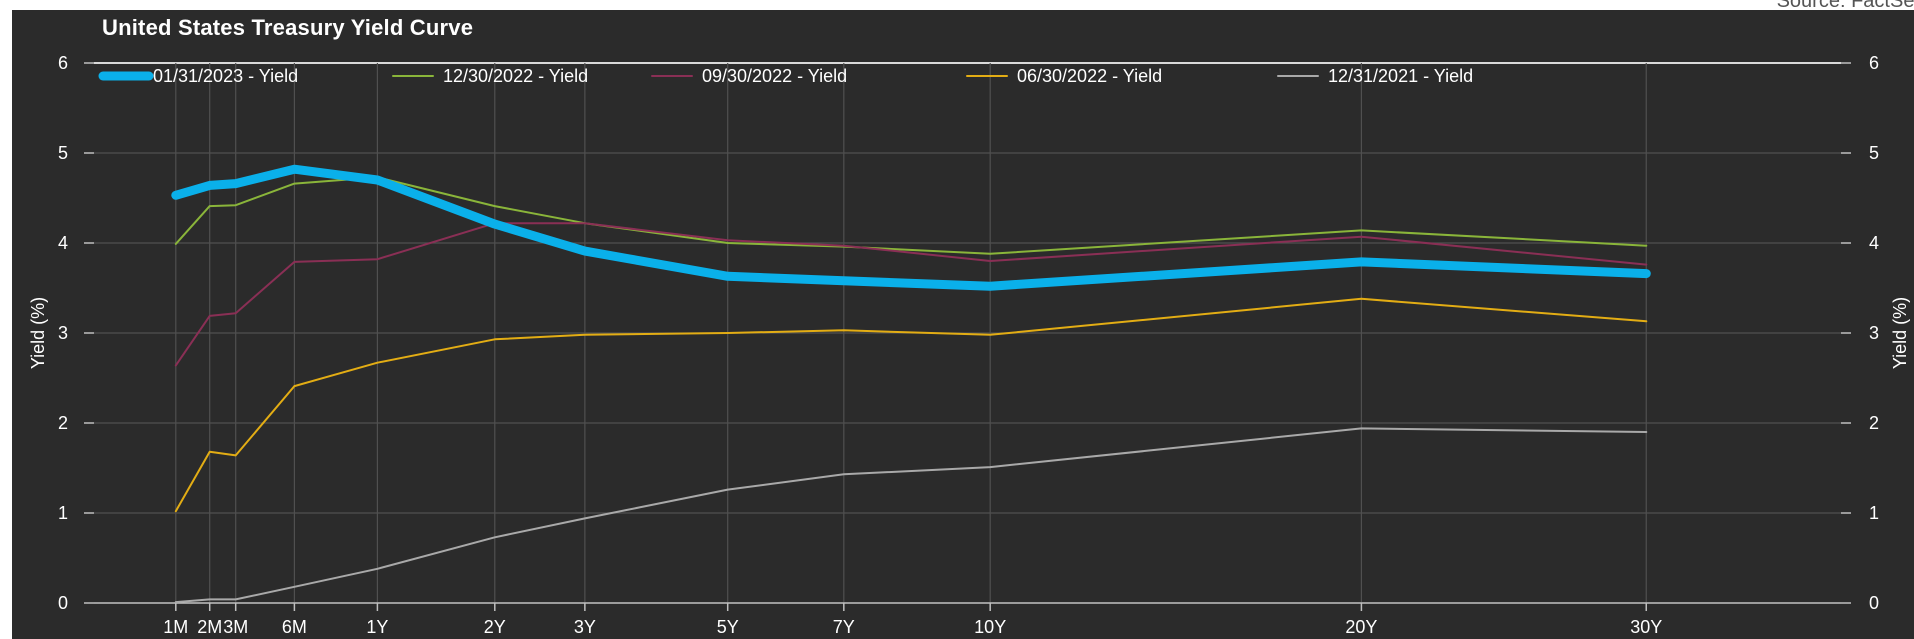  Describe the element at coordinates (225, 76) in the screenshot. I see `legend-entry: 01/31/2023 - Yield` at that location.